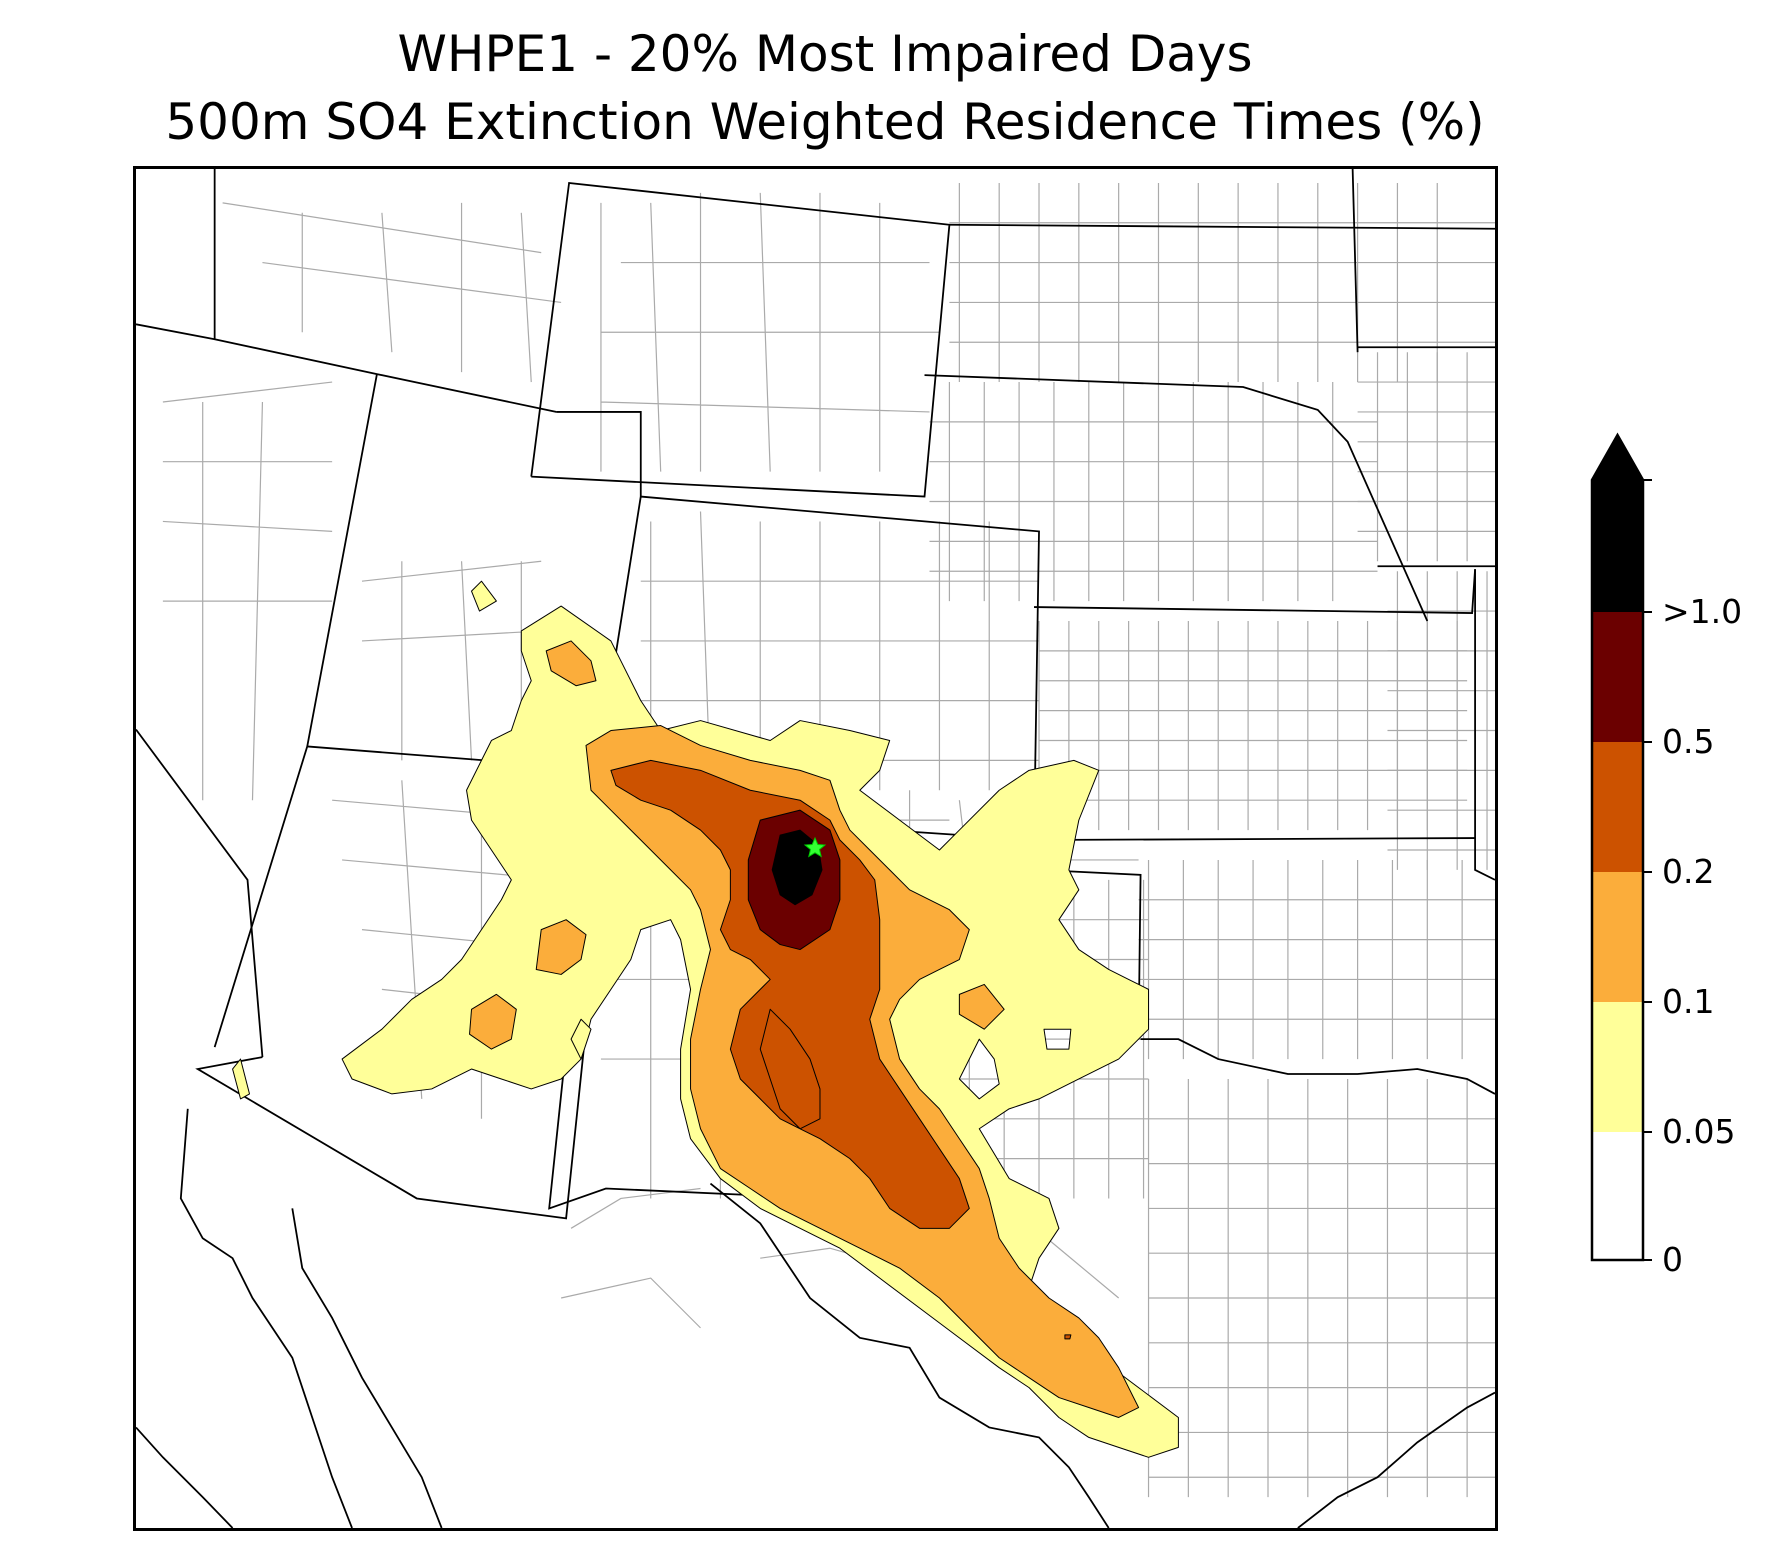 This screenshot has width=1784, height=1558. I want to click on map-title-line-1: WHPE1 - 20% Most Impaired Days, so click(825, 54).